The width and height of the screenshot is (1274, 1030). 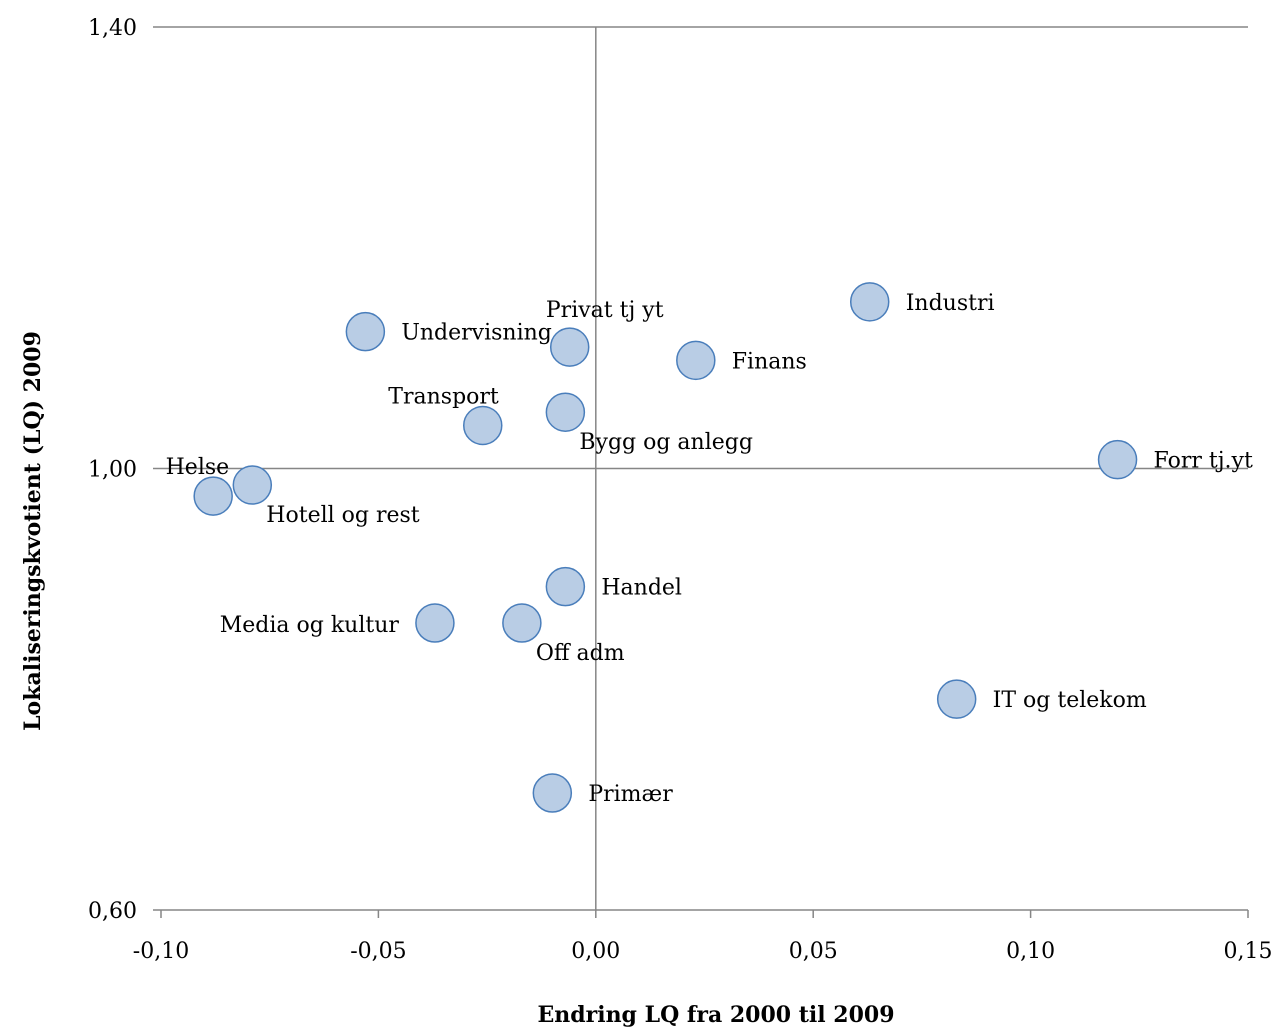 What do you see at coordinates (1203, 461) in the screenshot?
I see `point-label: Forr tj.yt` at bounding box center [1203, 461].